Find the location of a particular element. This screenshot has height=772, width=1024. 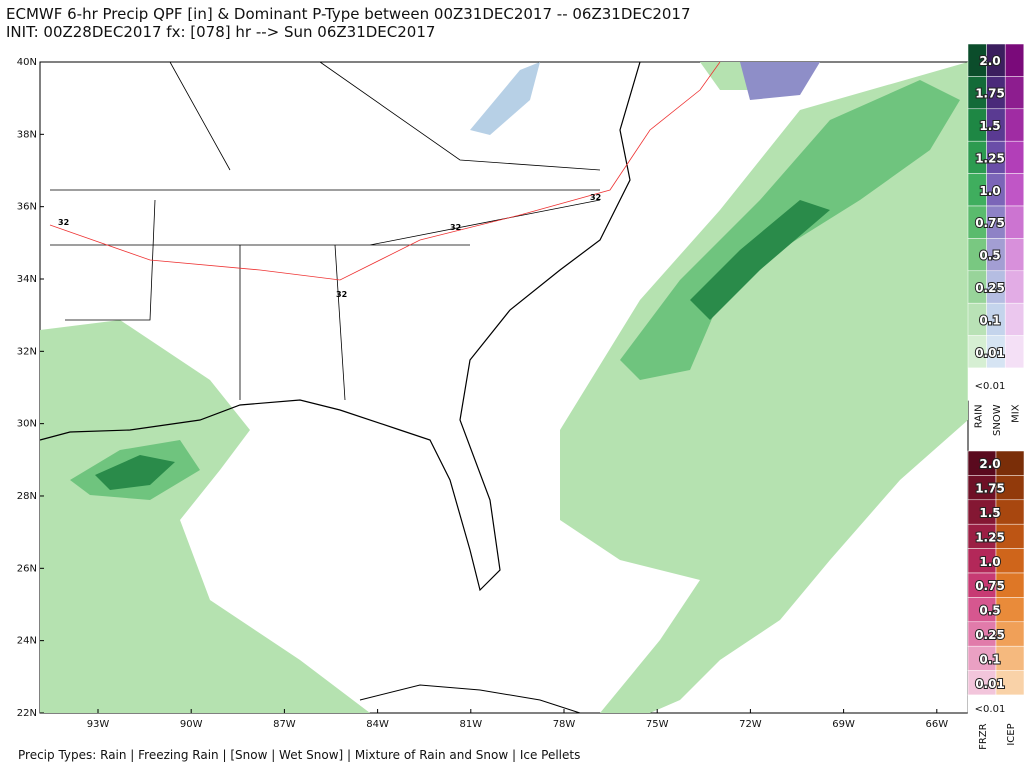

lon-label: 78W is located at coordinates (564, 724).